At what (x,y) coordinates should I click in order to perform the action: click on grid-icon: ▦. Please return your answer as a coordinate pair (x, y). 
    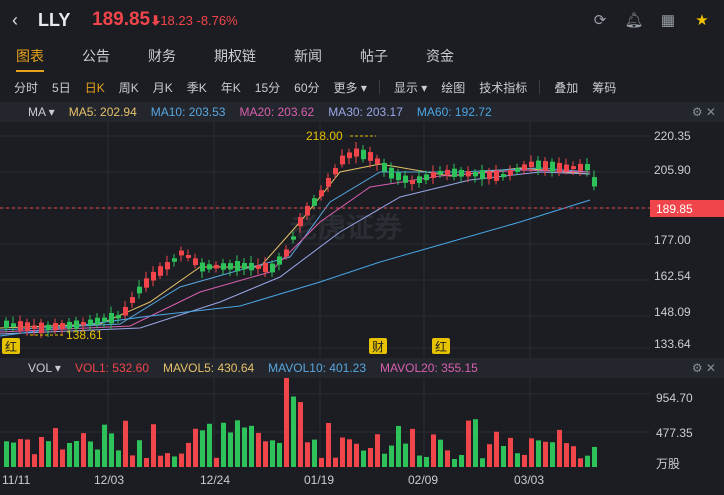
    Looking at the image, I should click on (668, 20).